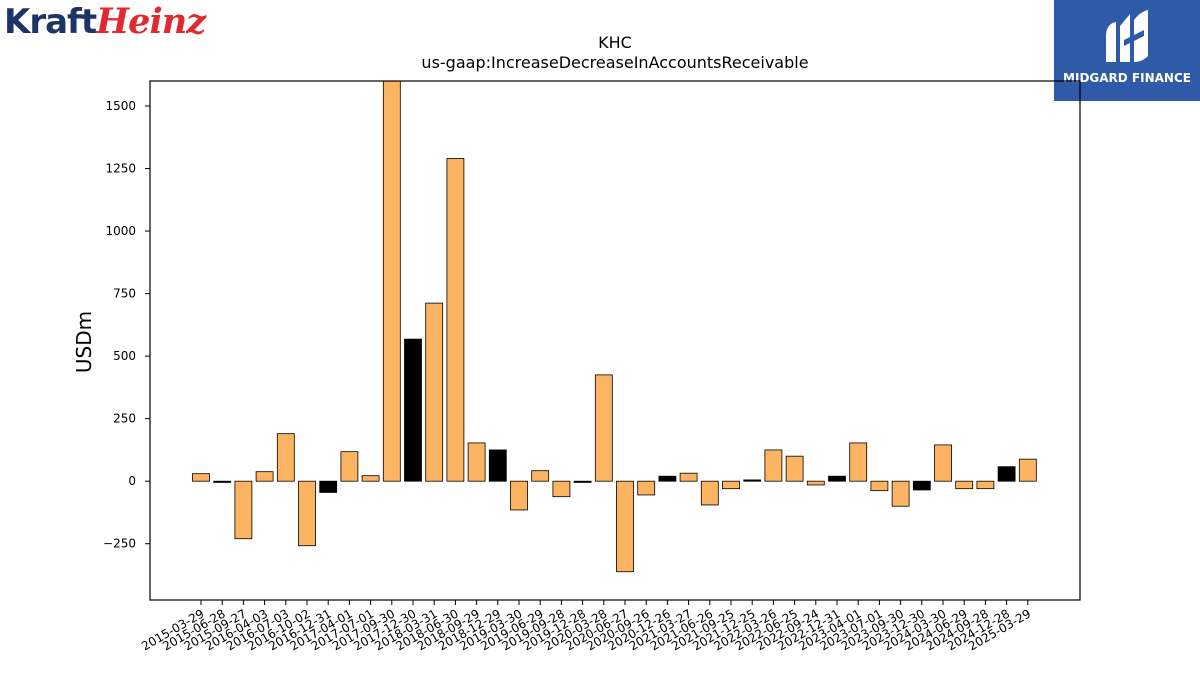  I want to click on y-axis: −250 0 250 500 750 1000 1250 1500, so click(126, 325).